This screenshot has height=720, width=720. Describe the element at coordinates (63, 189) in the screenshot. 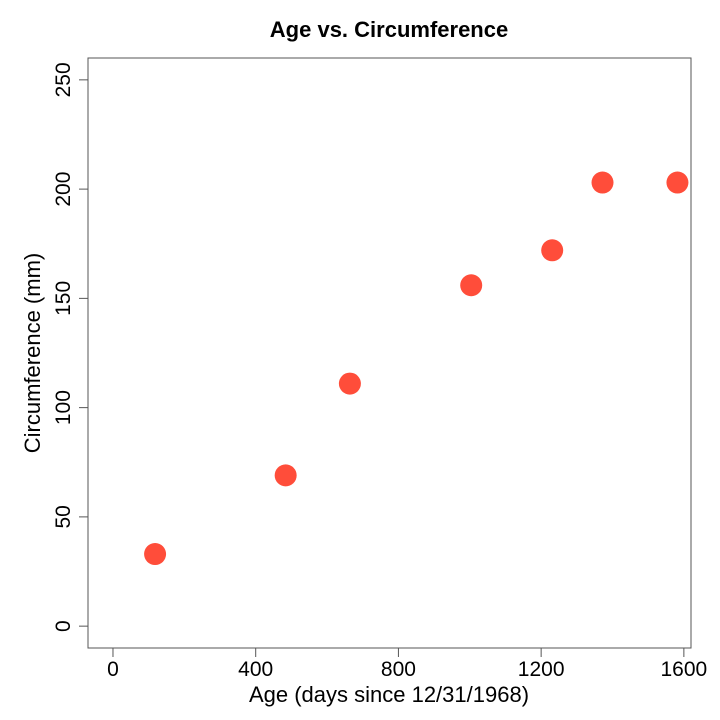

I see `y-tick-label: 200` at that location.